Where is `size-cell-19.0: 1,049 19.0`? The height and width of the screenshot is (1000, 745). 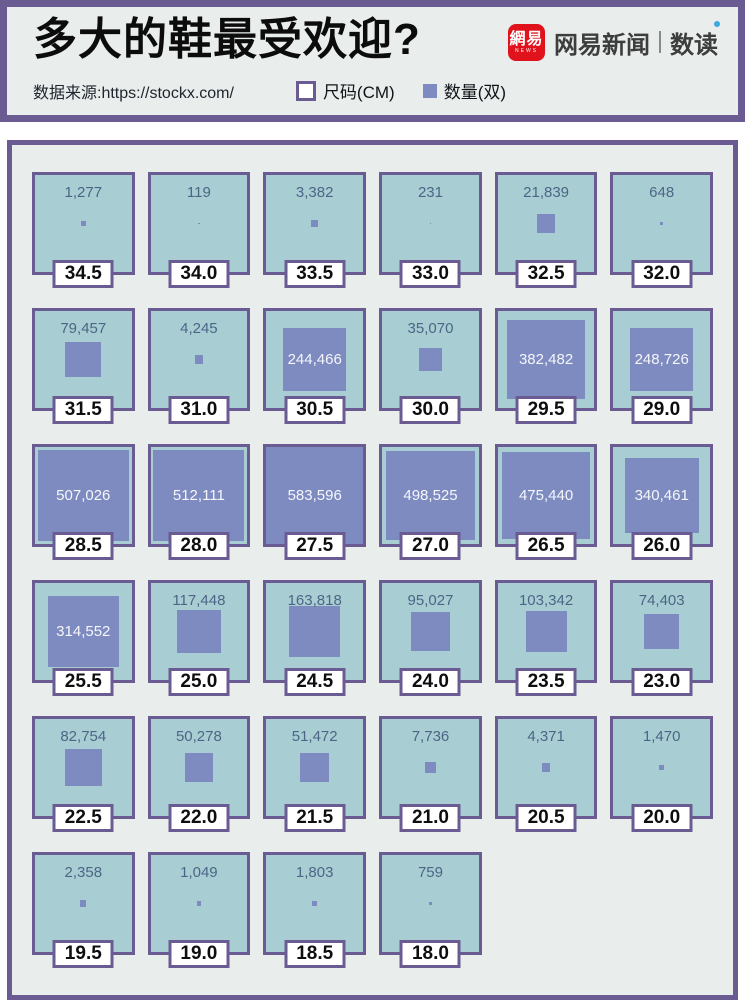
size-cell-19.0: 1,049 19.0 is located at coordinates (199, 910).